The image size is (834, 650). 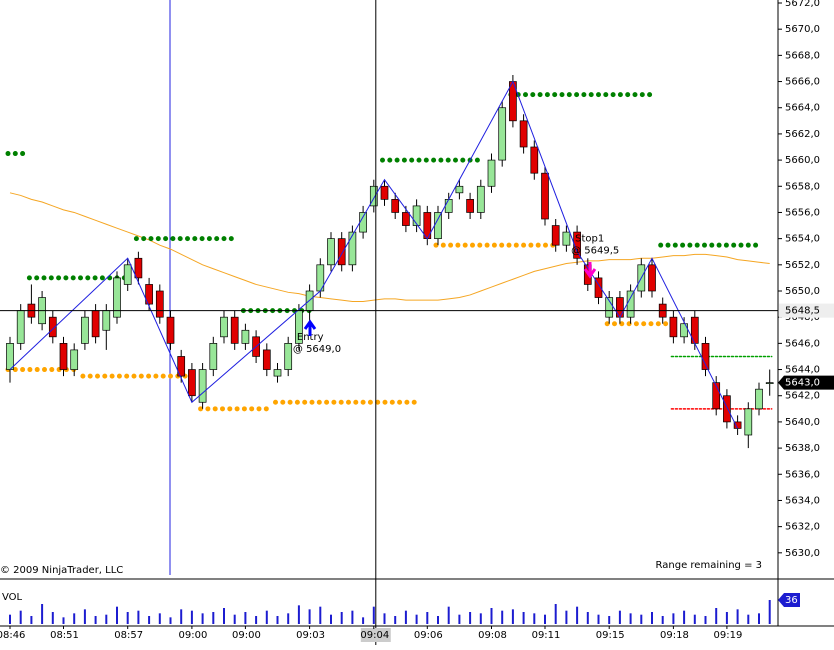 I want to click on x-tick-label: 09:15, so click(x=610, y=635).